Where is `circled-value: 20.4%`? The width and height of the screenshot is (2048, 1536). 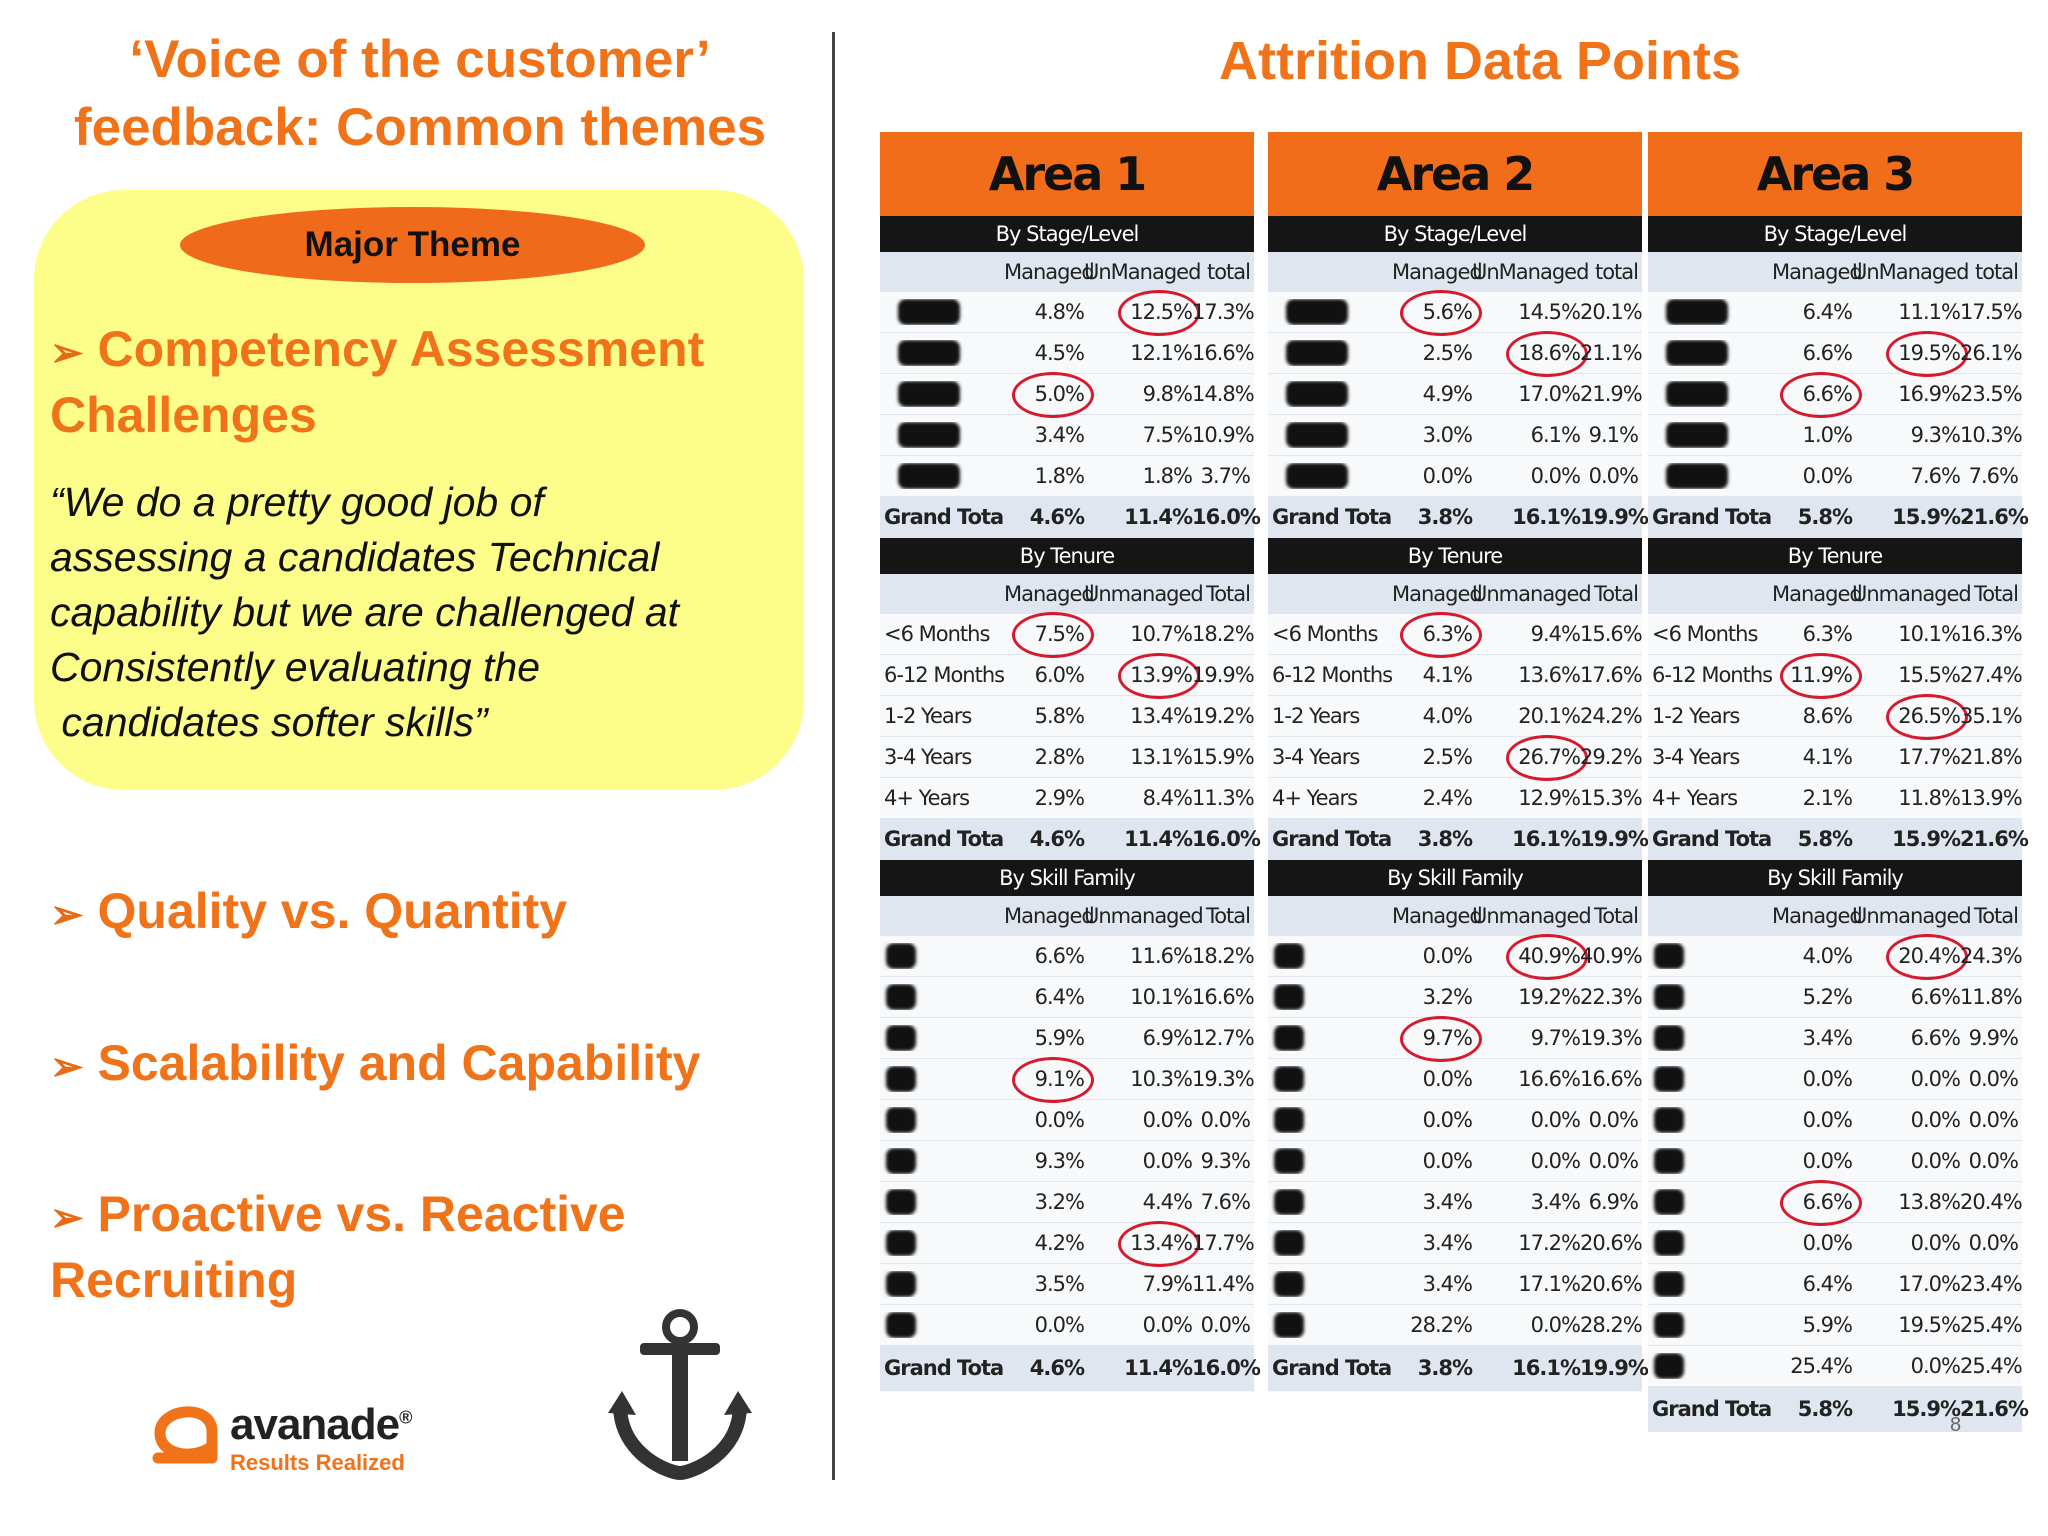
circled-value: 20.4% is located at coordinates (1910, 957).